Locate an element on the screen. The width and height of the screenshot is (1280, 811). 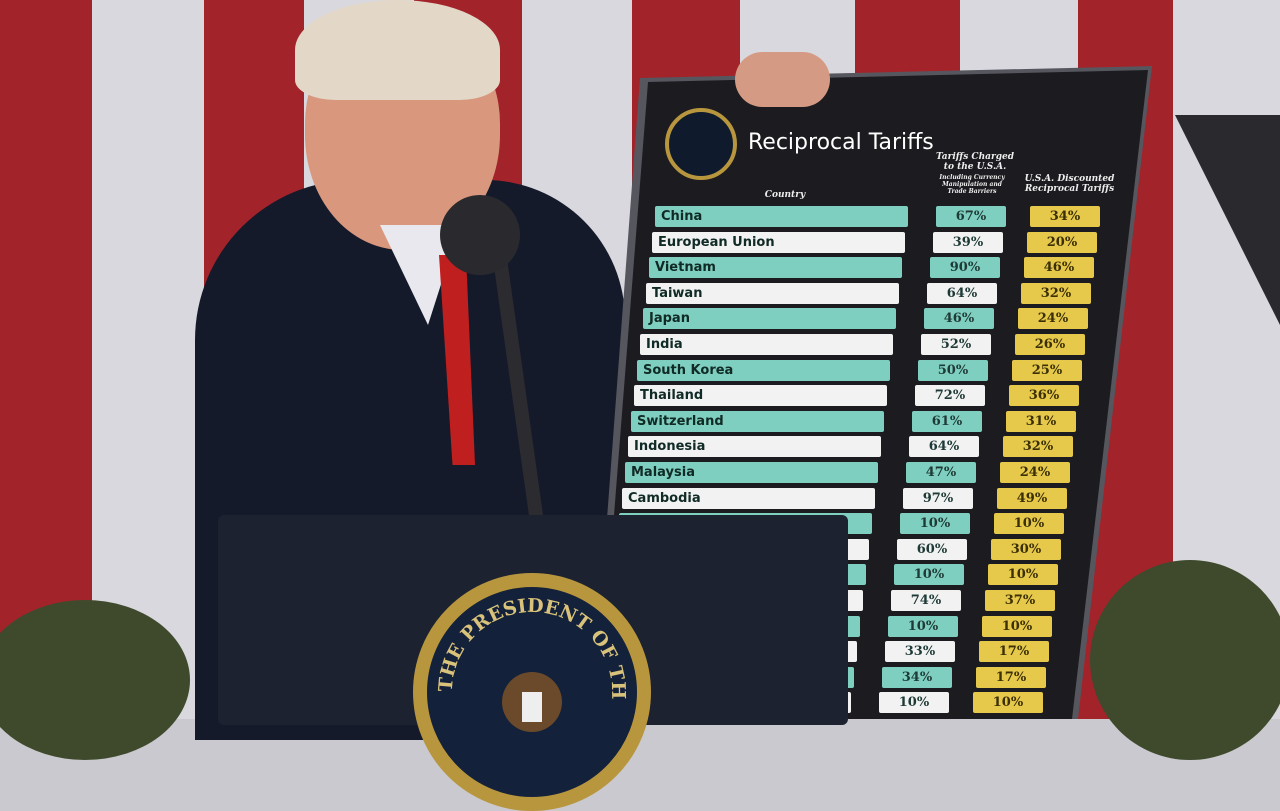
charged-tariff-cell: 46% is located at coordinates (959, 319).